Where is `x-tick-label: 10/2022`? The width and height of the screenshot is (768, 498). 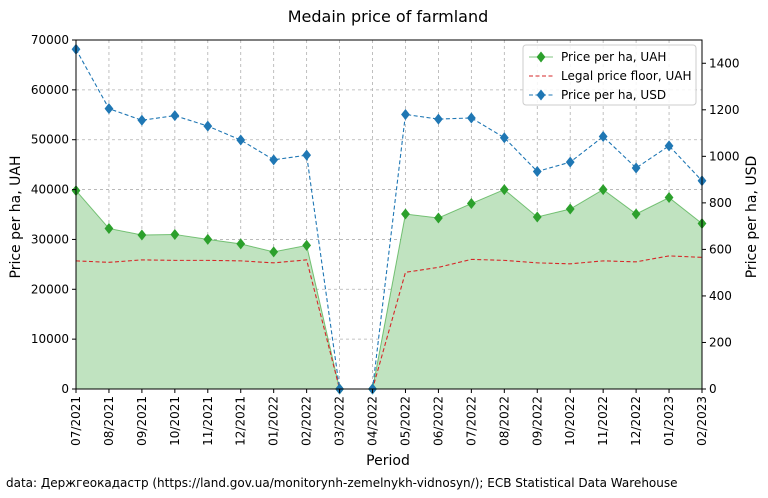 x-tick-label: 10/2022 is located at coordinates (570, 421).